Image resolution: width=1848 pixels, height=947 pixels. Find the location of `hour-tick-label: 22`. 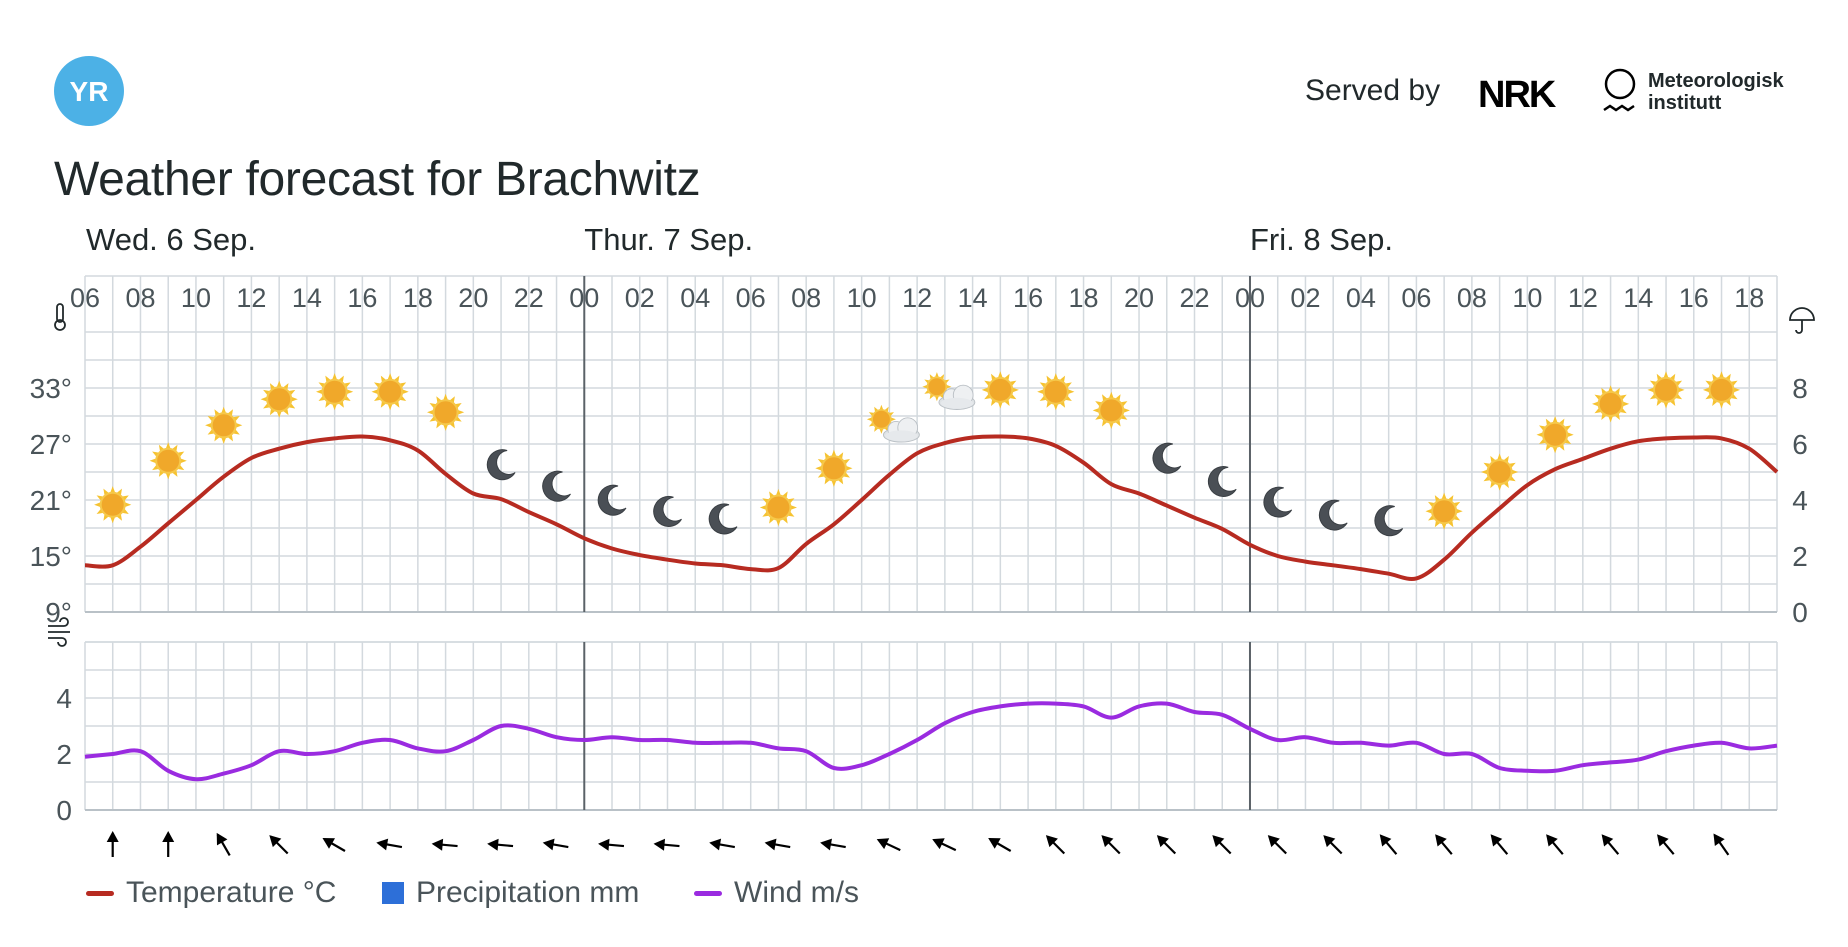

hour-tick-label: 22 is located at coordinates (1194, 298).